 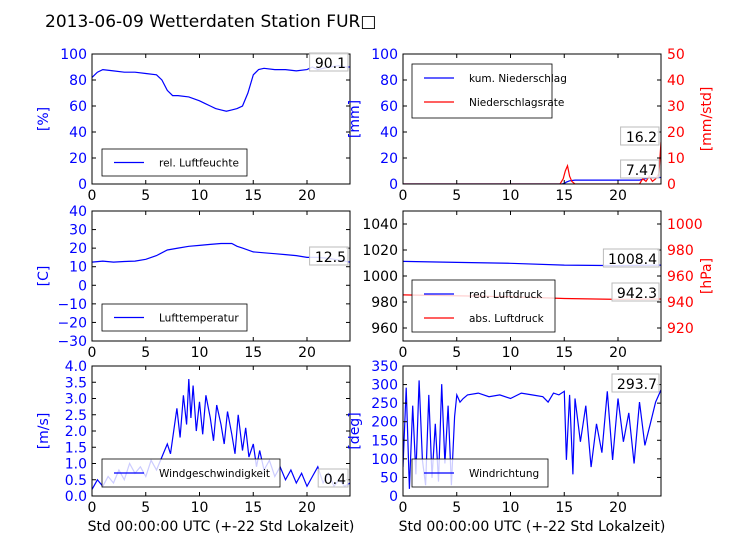 What do you see at coordinates (676, 159) in the screenshot?
I see `y2-tick-label: 10` at bounding box center [676, 159].